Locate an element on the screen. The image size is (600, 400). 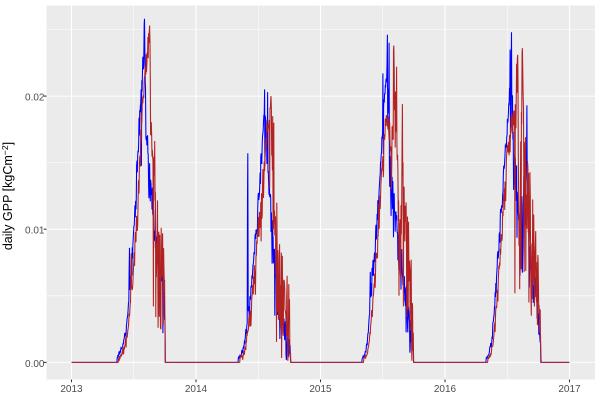
svg-text: 0.00 is located at coordinates (35, 364).